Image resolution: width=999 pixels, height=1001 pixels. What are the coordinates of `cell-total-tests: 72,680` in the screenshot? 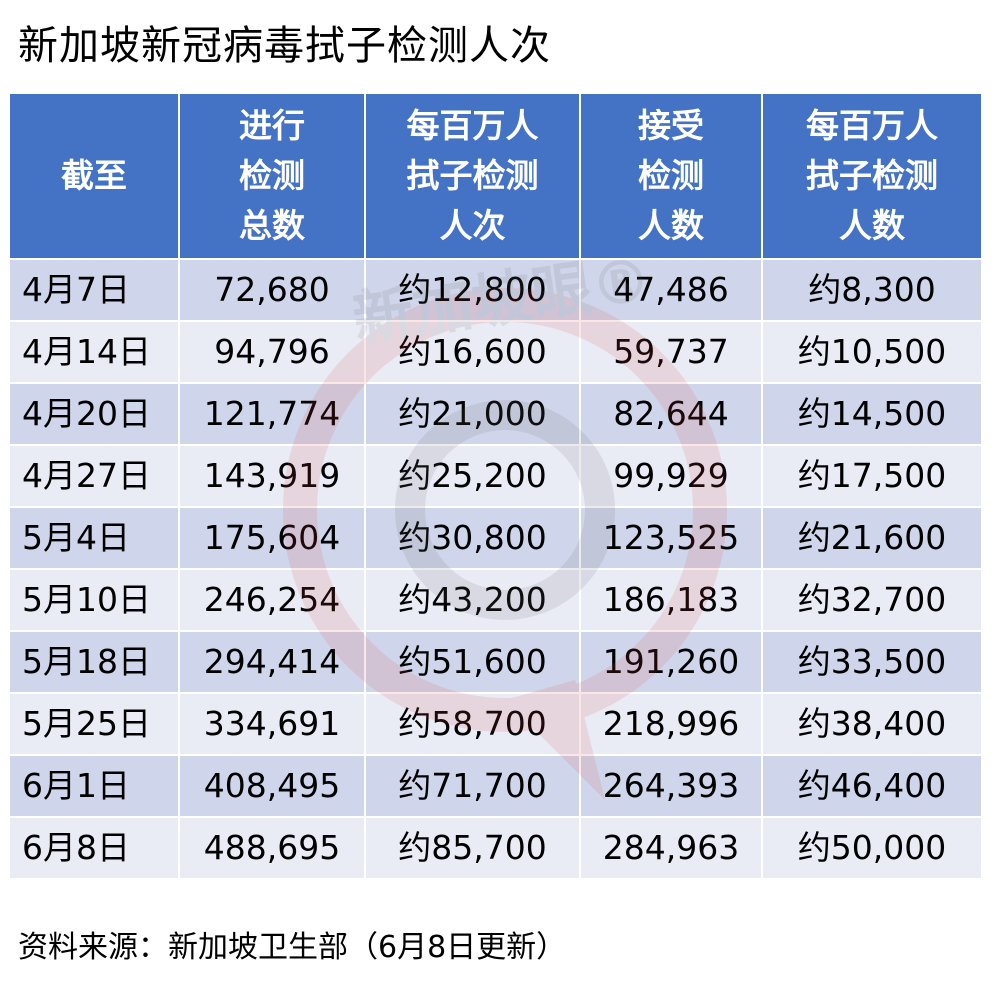 It's located at (272, 290).